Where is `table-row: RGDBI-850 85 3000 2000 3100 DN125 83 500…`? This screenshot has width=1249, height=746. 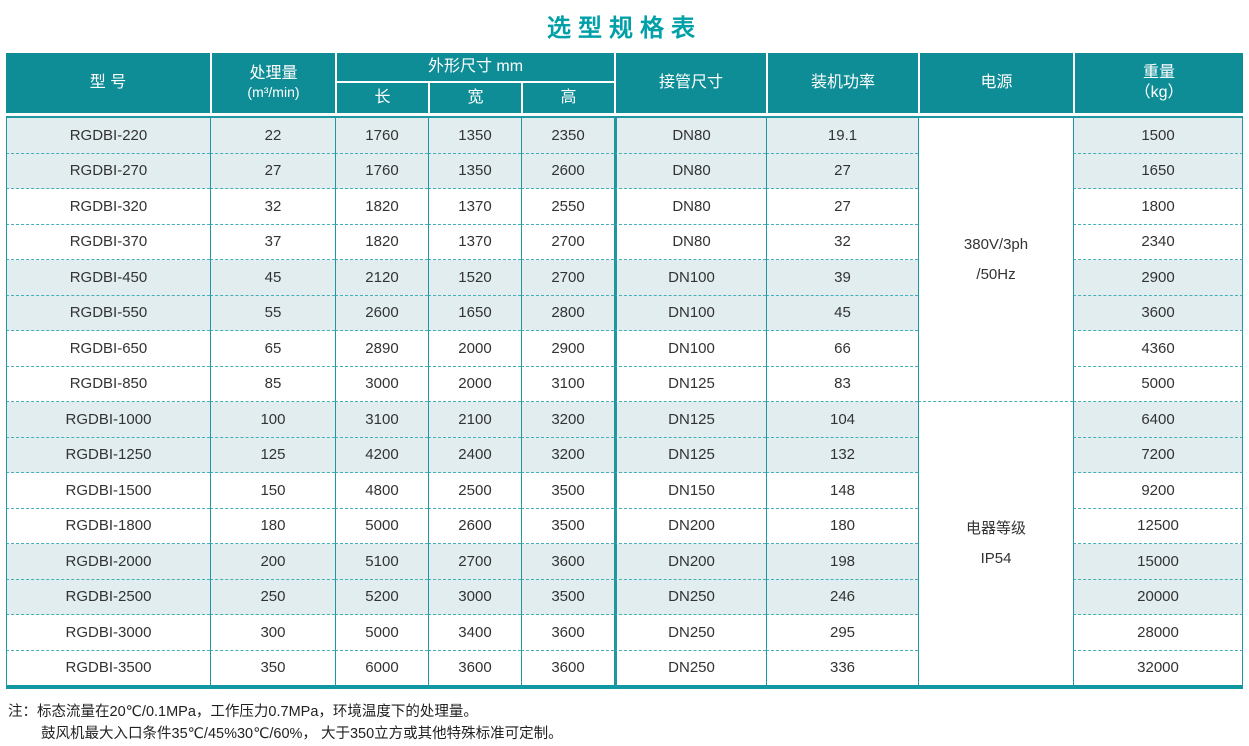
table-row: RGDBI-850 85 3000 2000 3100 DN125 83 500… is located at coordinates (624, 384).